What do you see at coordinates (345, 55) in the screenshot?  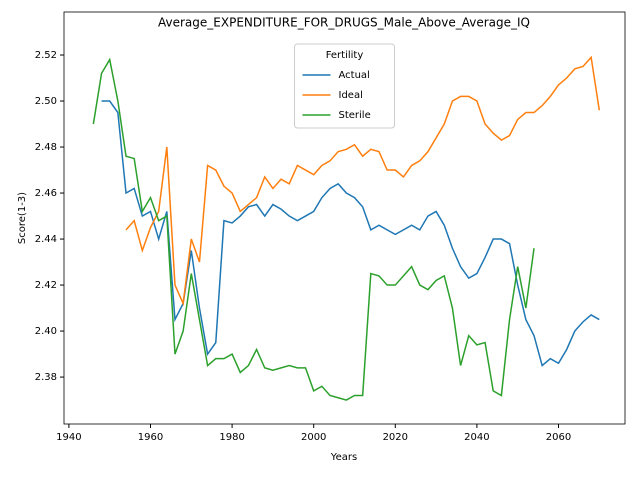 I see `legend-title: Fertility` at bounding box center [345, 55].